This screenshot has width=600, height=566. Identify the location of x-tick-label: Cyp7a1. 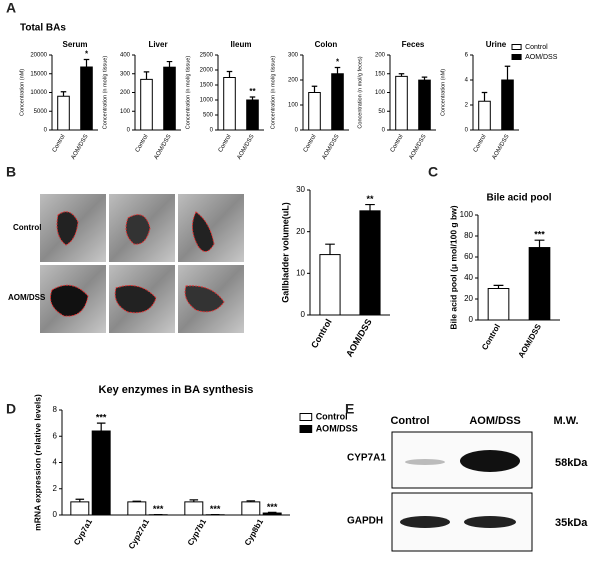
(83, 532).